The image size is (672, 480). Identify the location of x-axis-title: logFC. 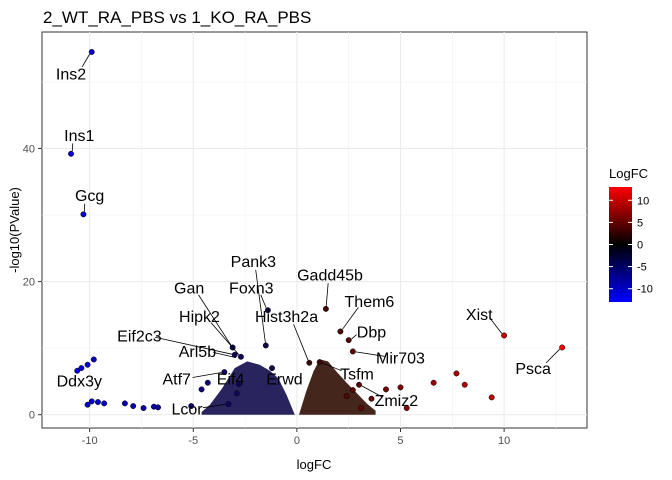
(314, 464).